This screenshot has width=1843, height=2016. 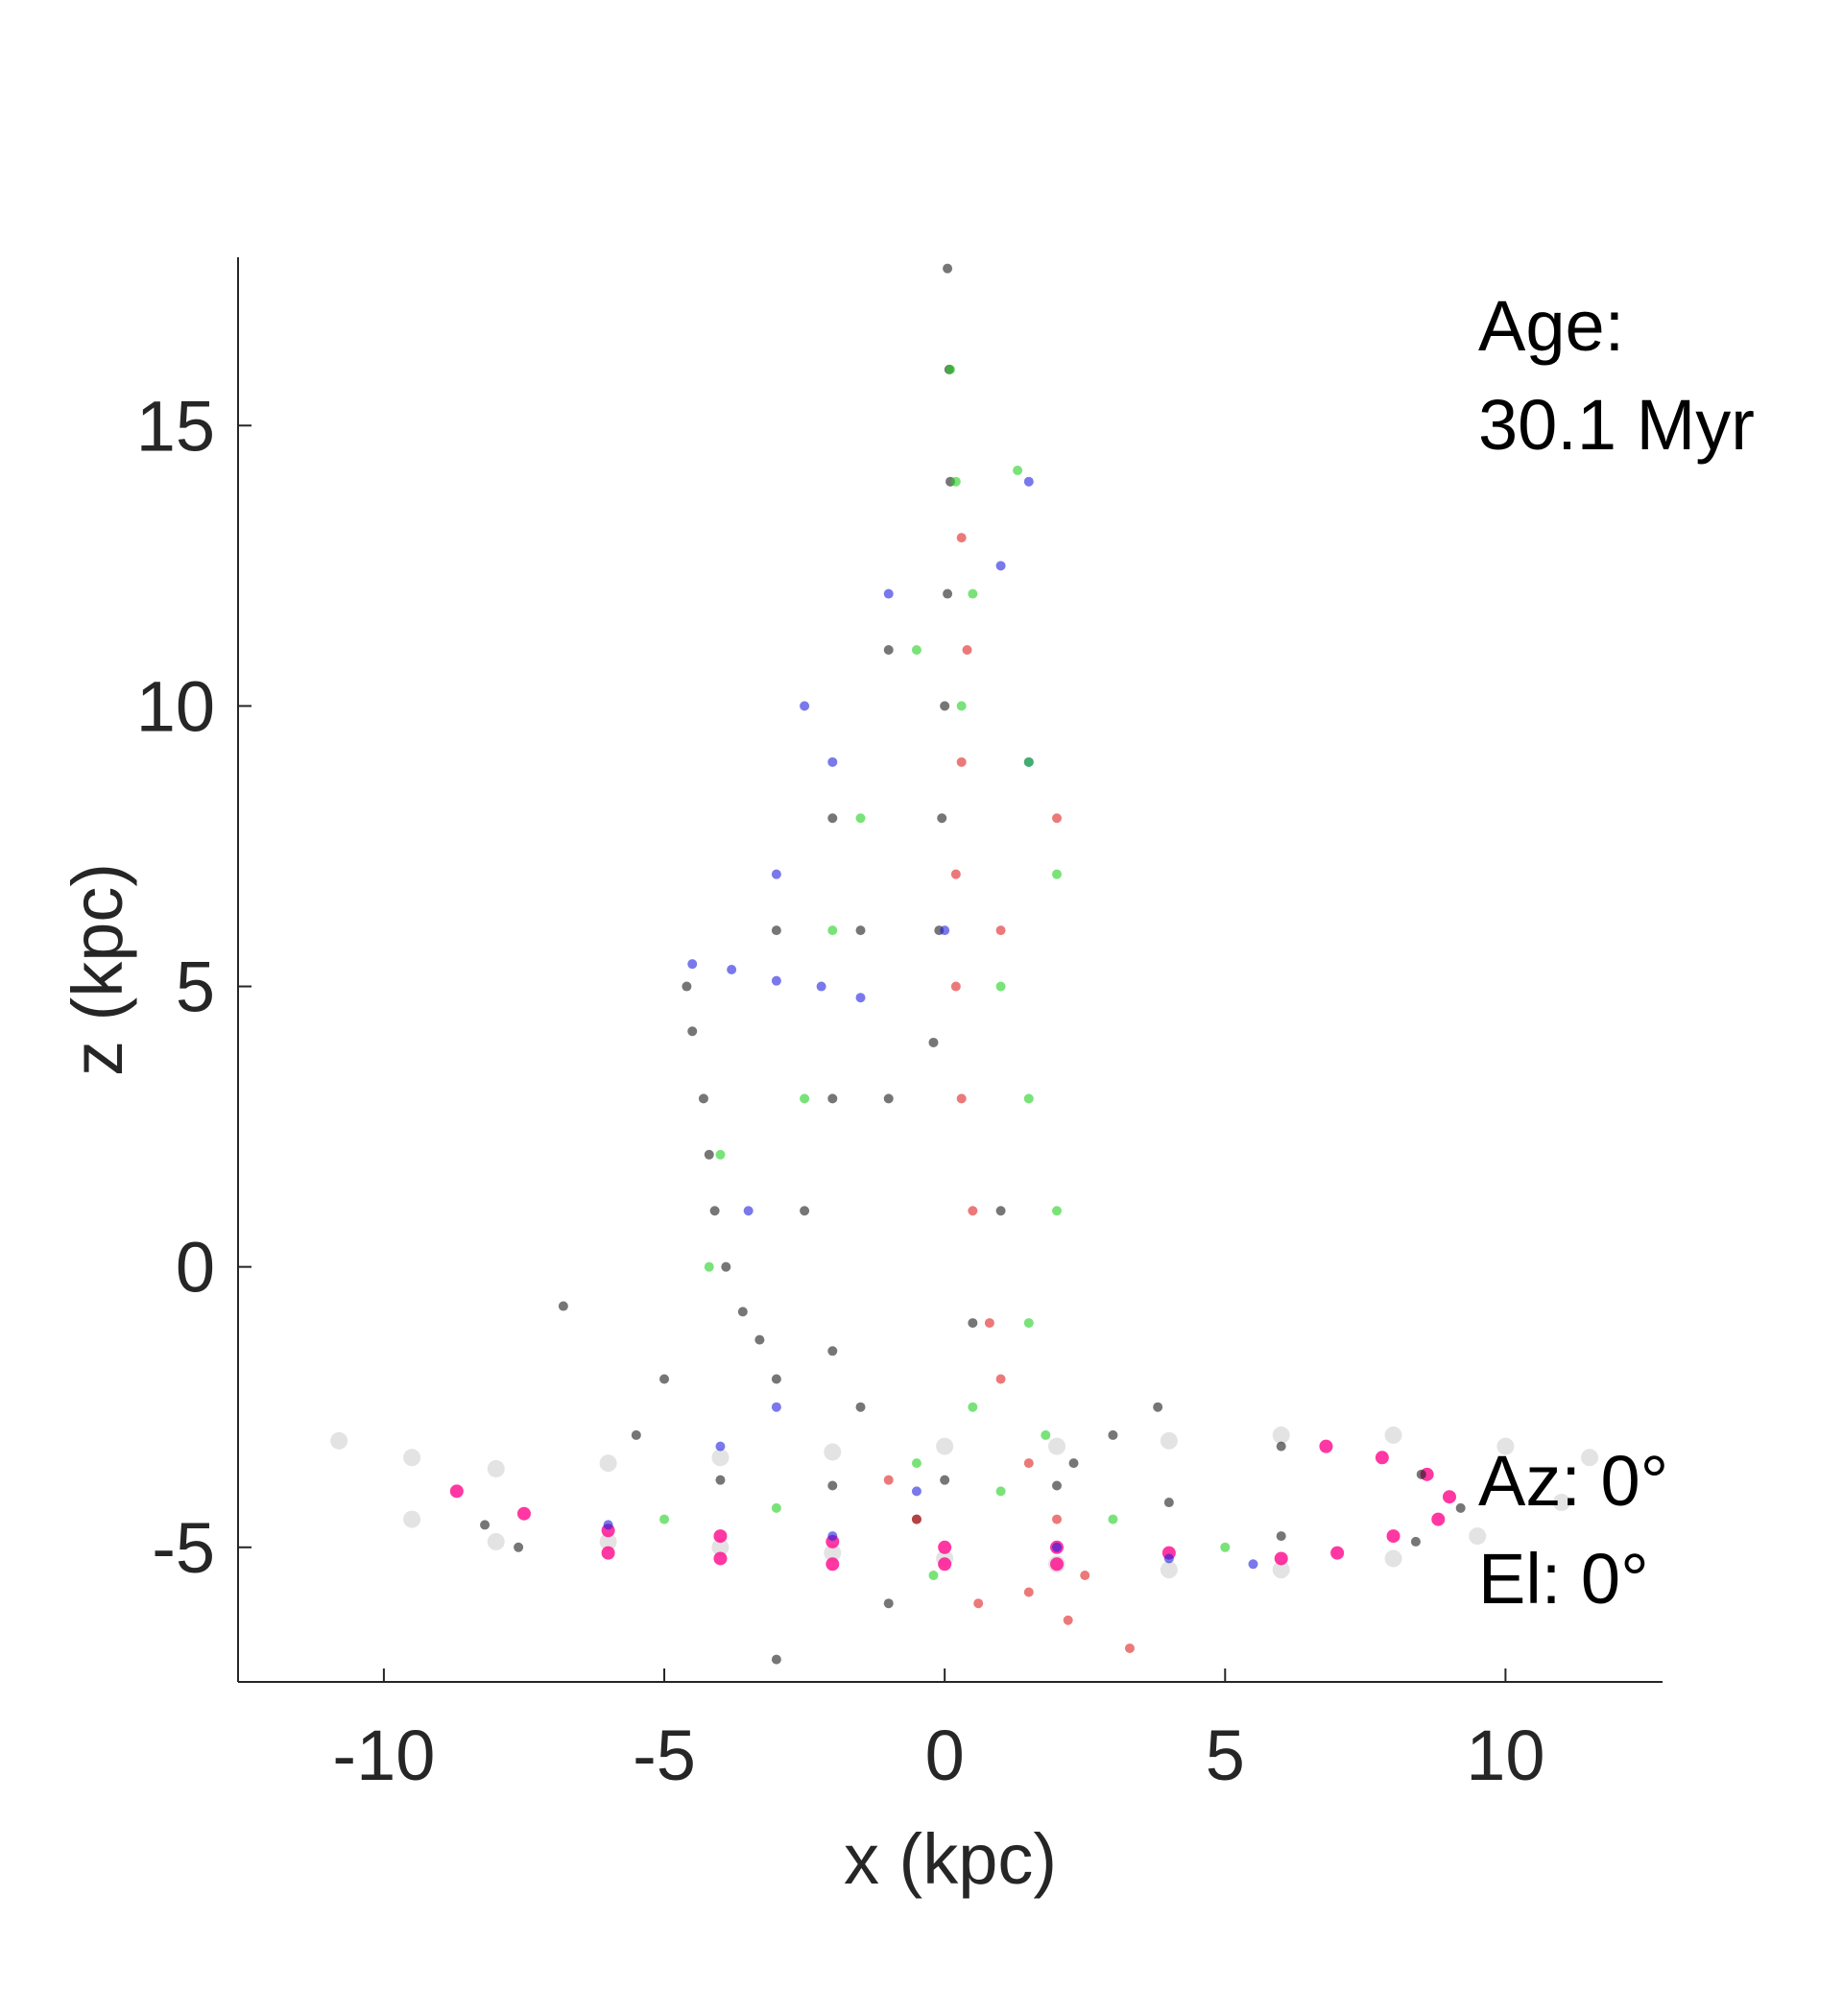 I want to click on x-tick-label: -10, so click(x=383, y=1755).